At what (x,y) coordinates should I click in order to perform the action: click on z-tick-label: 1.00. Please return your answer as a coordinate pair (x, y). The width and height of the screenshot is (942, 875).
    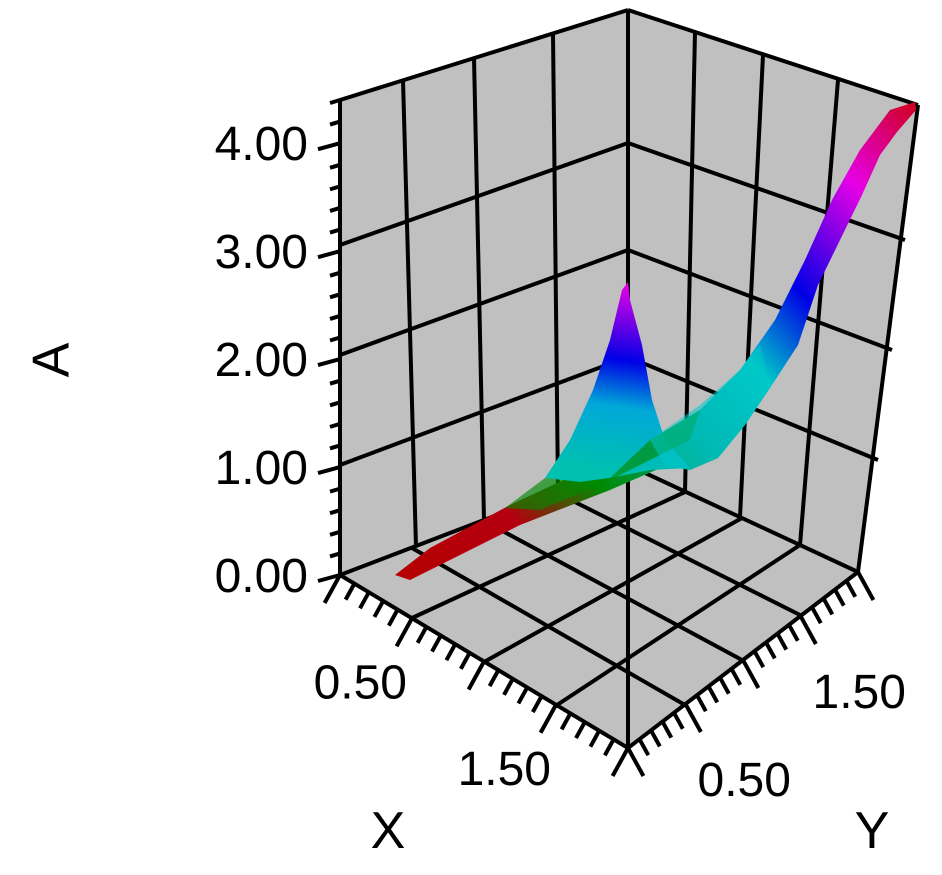
    Looking at the image, I should click on (261, 468).